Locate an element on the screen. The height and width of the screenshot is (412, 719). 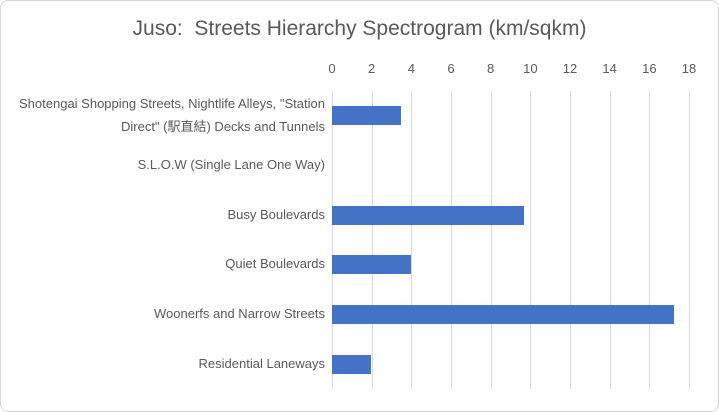
category-label: Busy Boulevards is located at coordinates (276, 214).